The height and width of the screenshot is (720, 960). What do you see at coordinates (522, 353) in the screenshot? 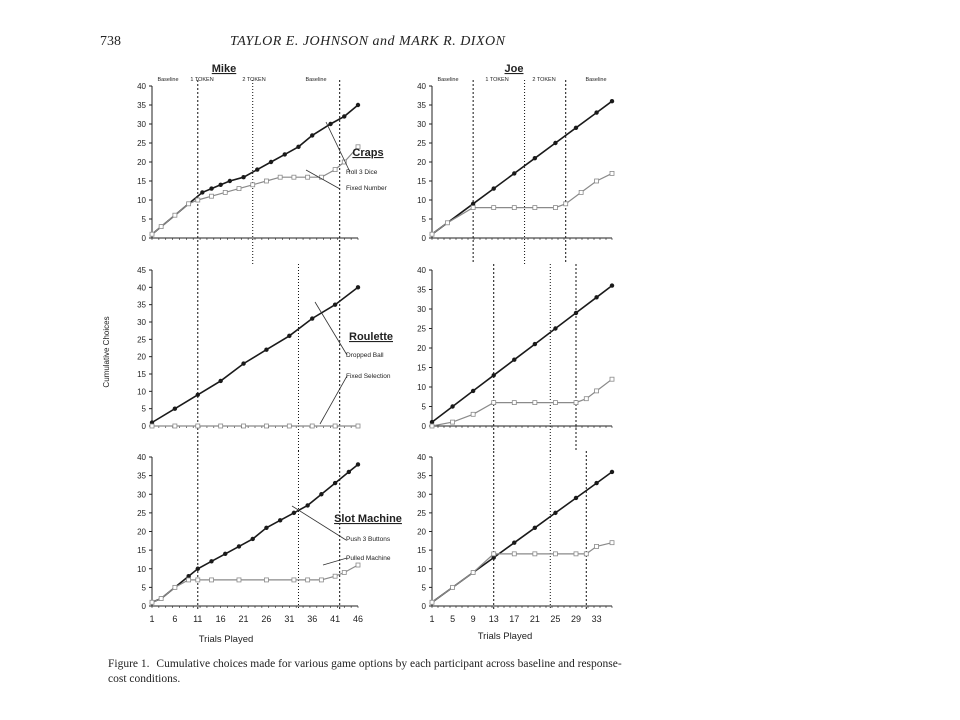
I see `series-line-dropped-ball` at bounding box center [522, 353].